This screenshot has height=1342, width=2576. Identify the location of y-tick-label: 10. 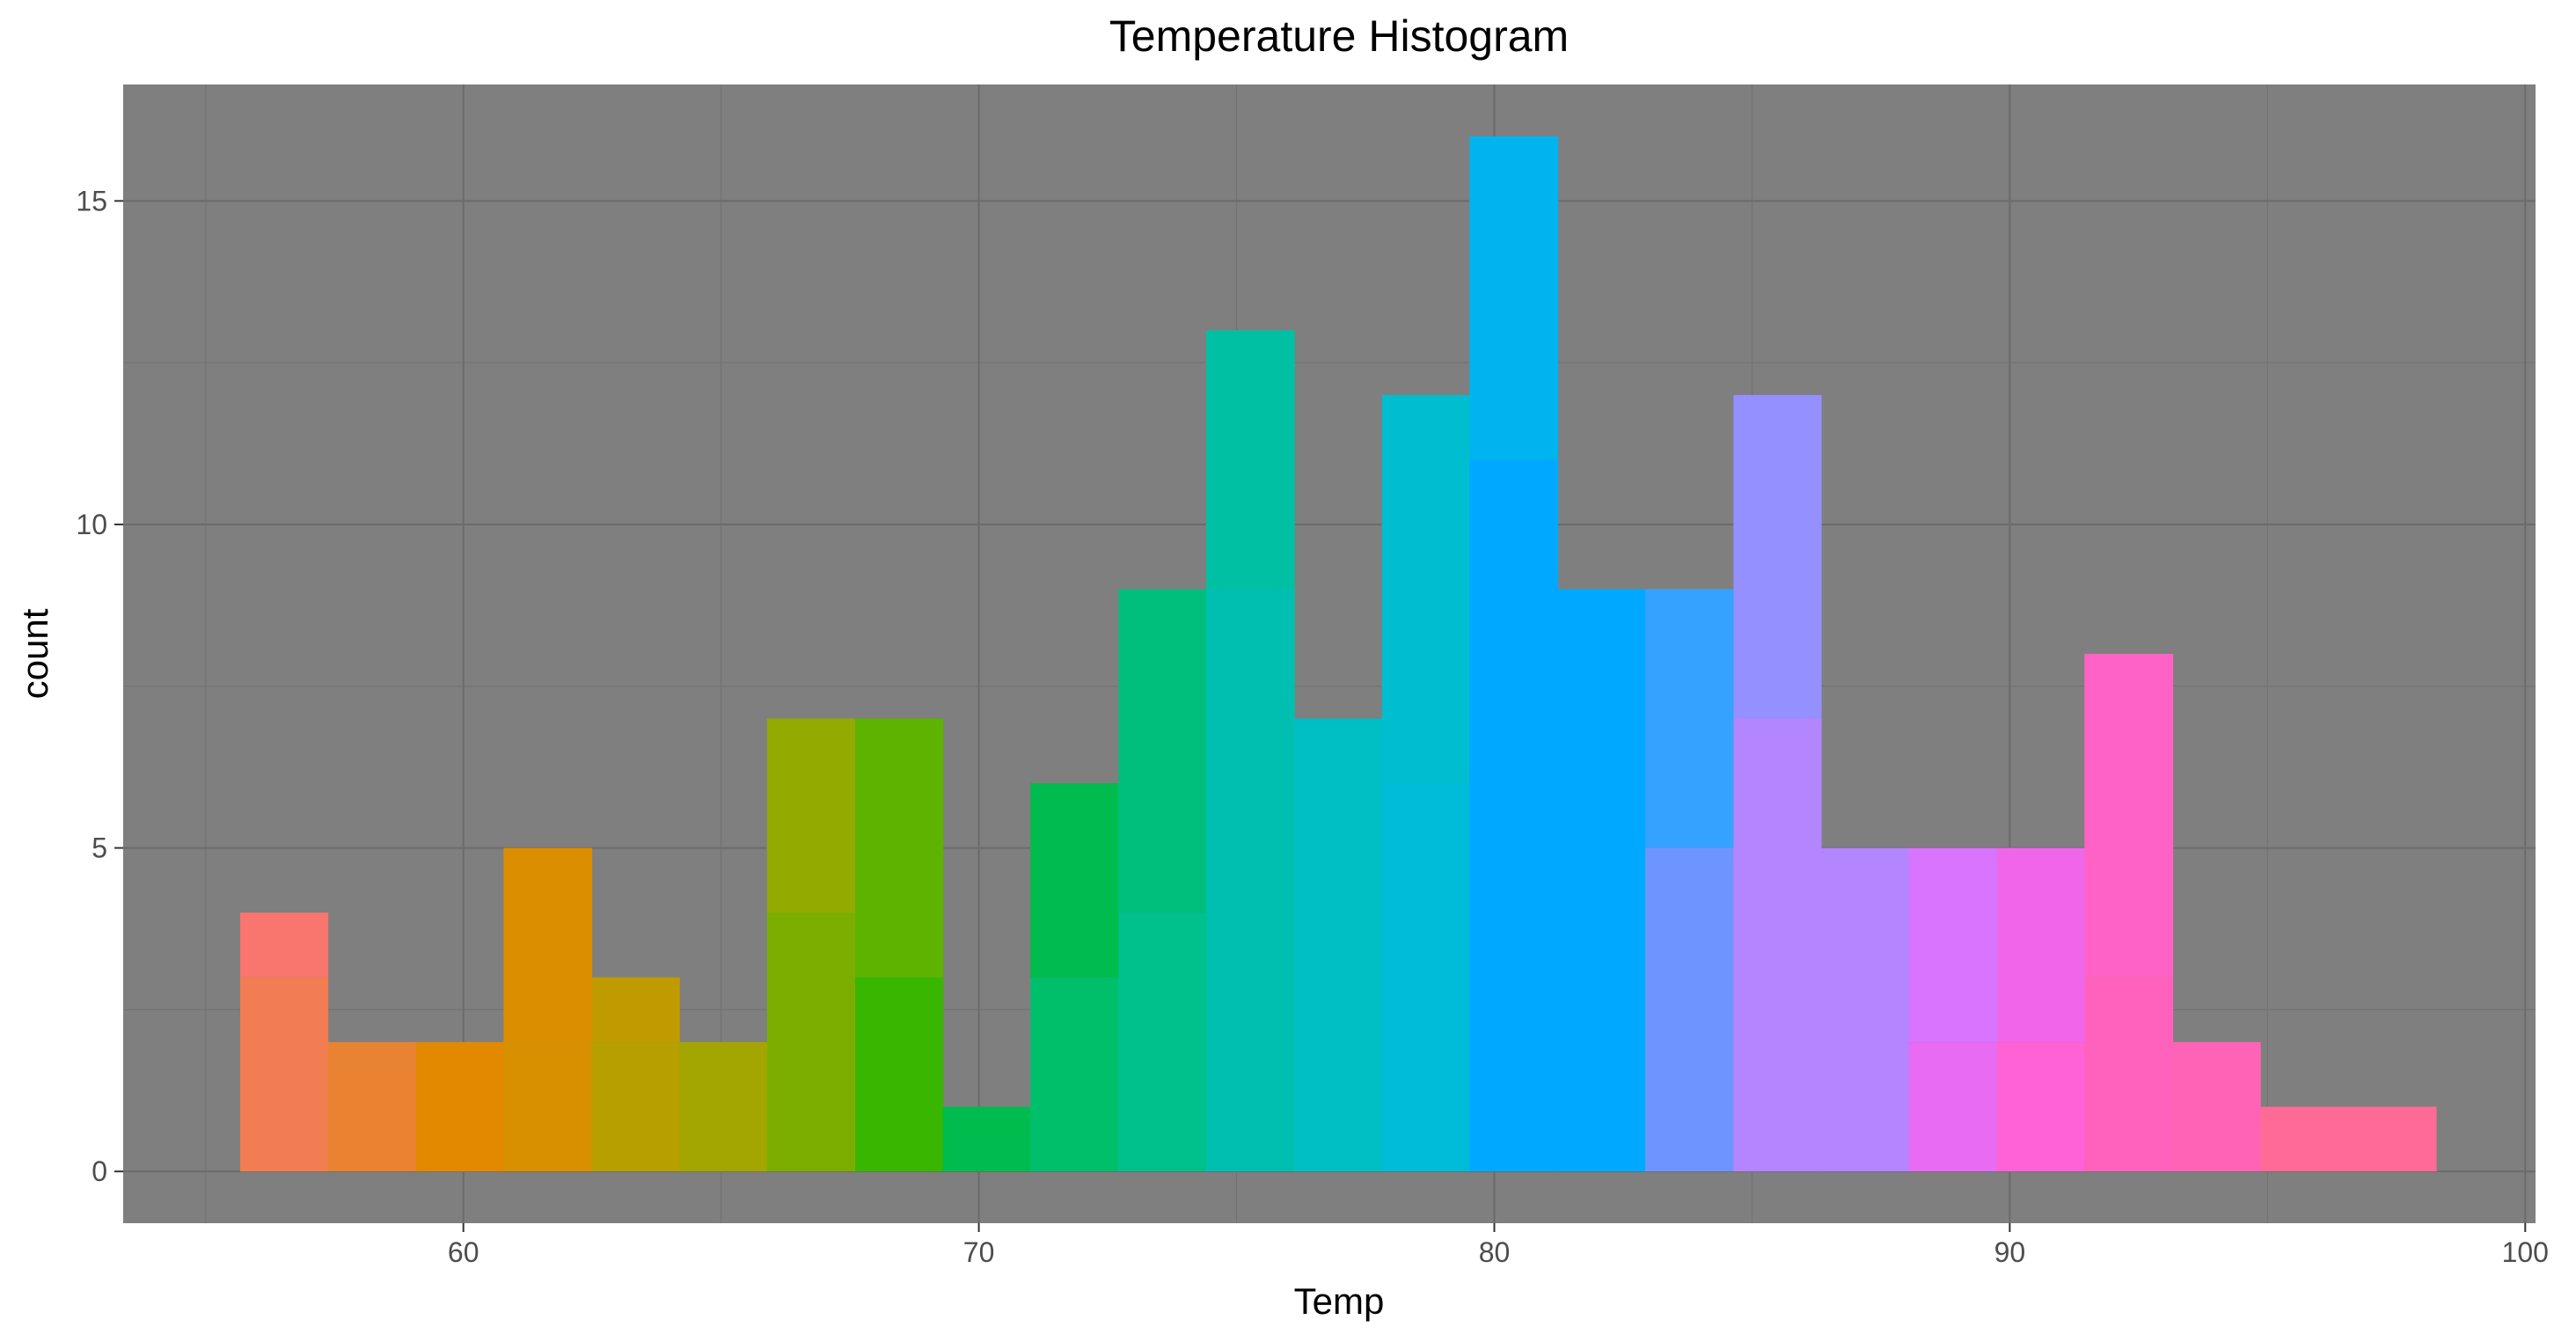
(91, 525).